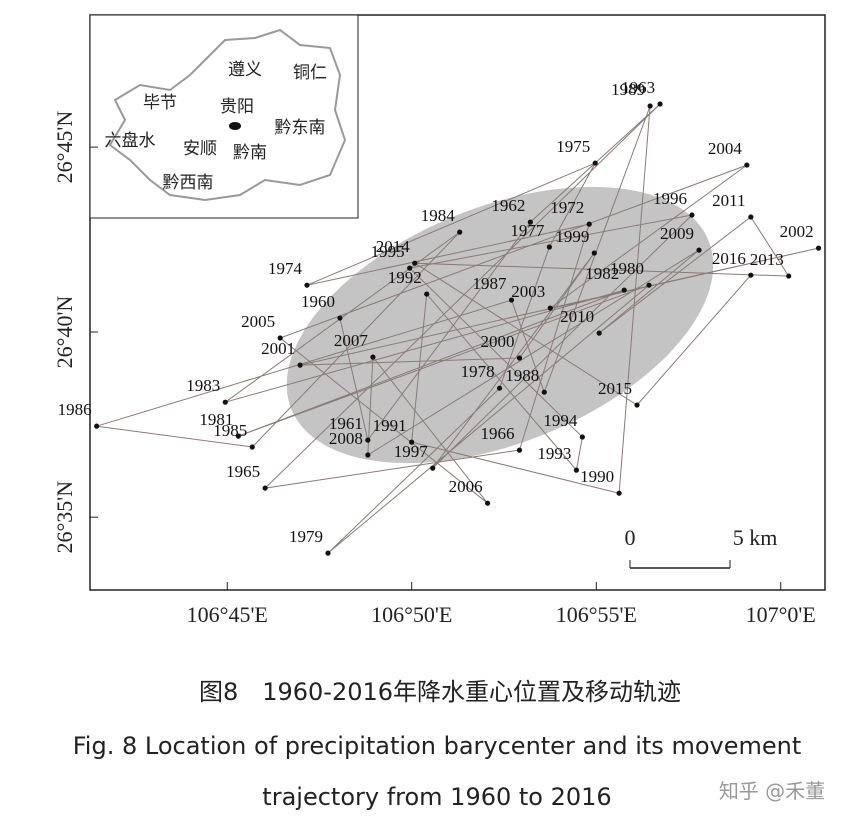 This screenshot has width=862, height=823. Describe the element at coordinates (75, 409) in the screenshot. I see `year-label: 1986` at that location.